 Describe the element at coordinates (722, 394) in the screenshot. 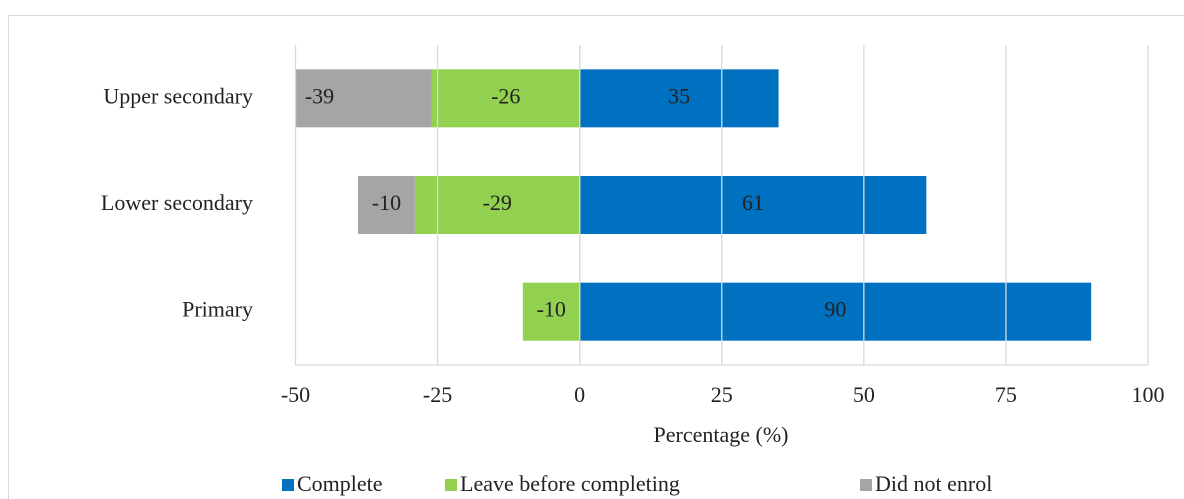

I see `x-tick-label: 25` at that location.